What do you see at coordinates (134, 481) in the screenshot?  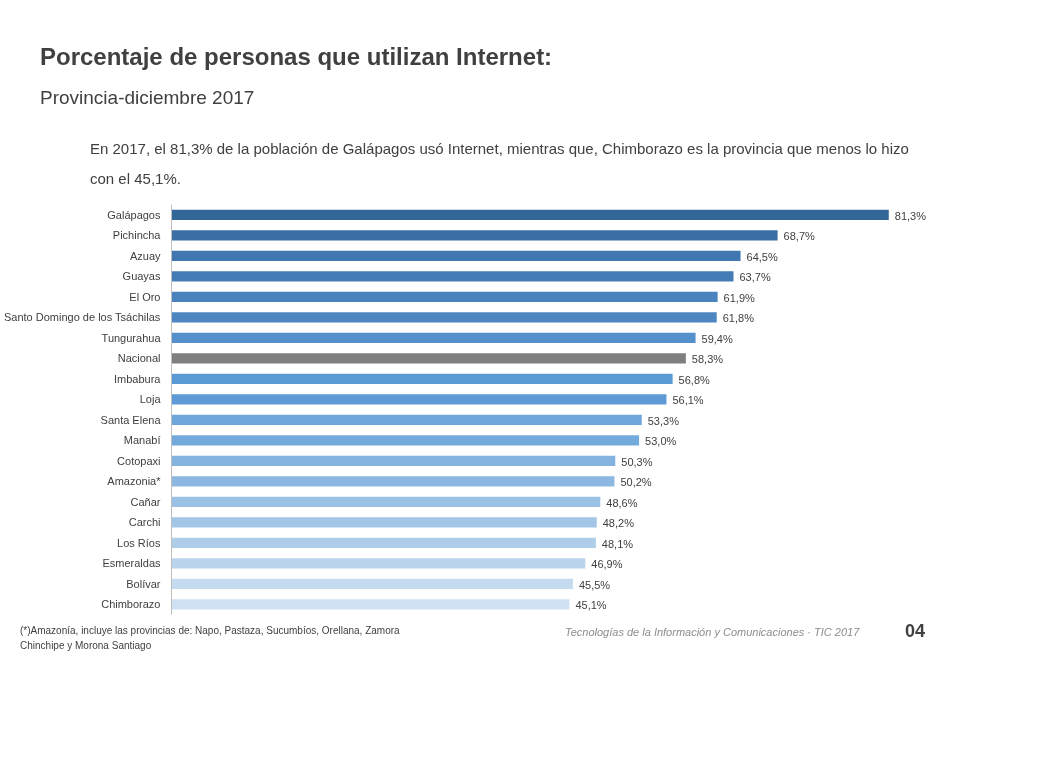 I see `y-tick-label: Amazonia*` at bounding box center [134, 481].